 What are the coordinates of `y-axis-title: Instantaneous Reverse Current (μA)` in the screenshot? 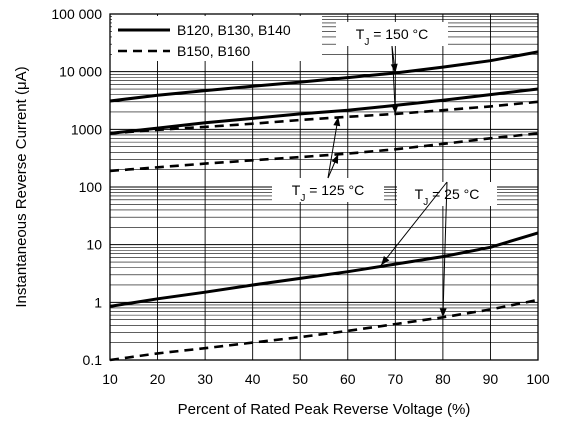 It's located at (21, 186).